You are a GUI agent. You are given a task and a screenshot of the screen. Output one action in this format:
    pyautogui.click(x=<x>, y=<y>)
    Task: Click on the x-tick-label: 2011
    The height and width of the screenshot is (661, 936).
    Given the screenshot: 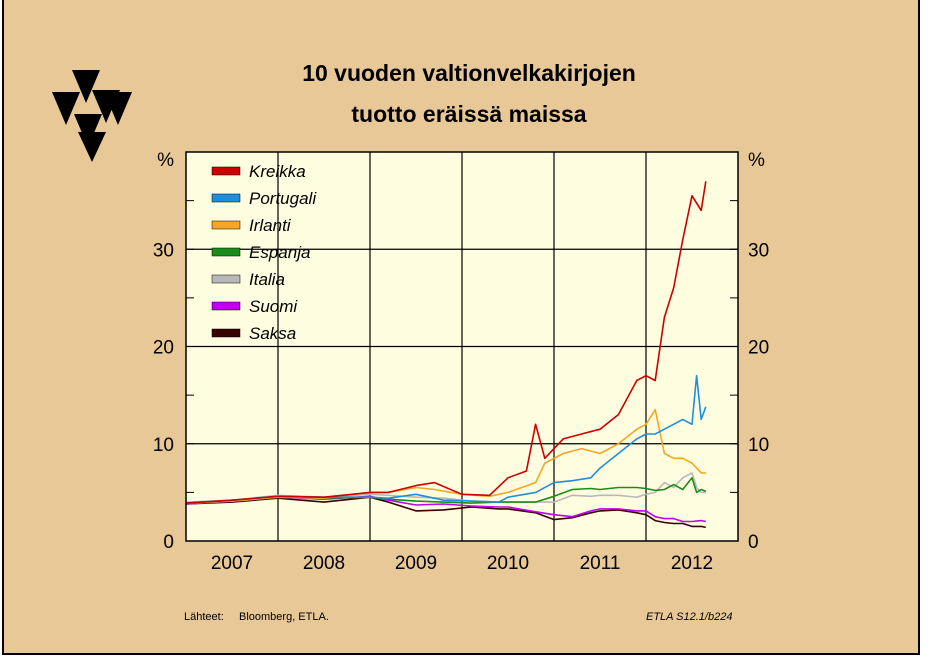 What is the action you would take?
    pyautogui.click(x=600, y=563)
    